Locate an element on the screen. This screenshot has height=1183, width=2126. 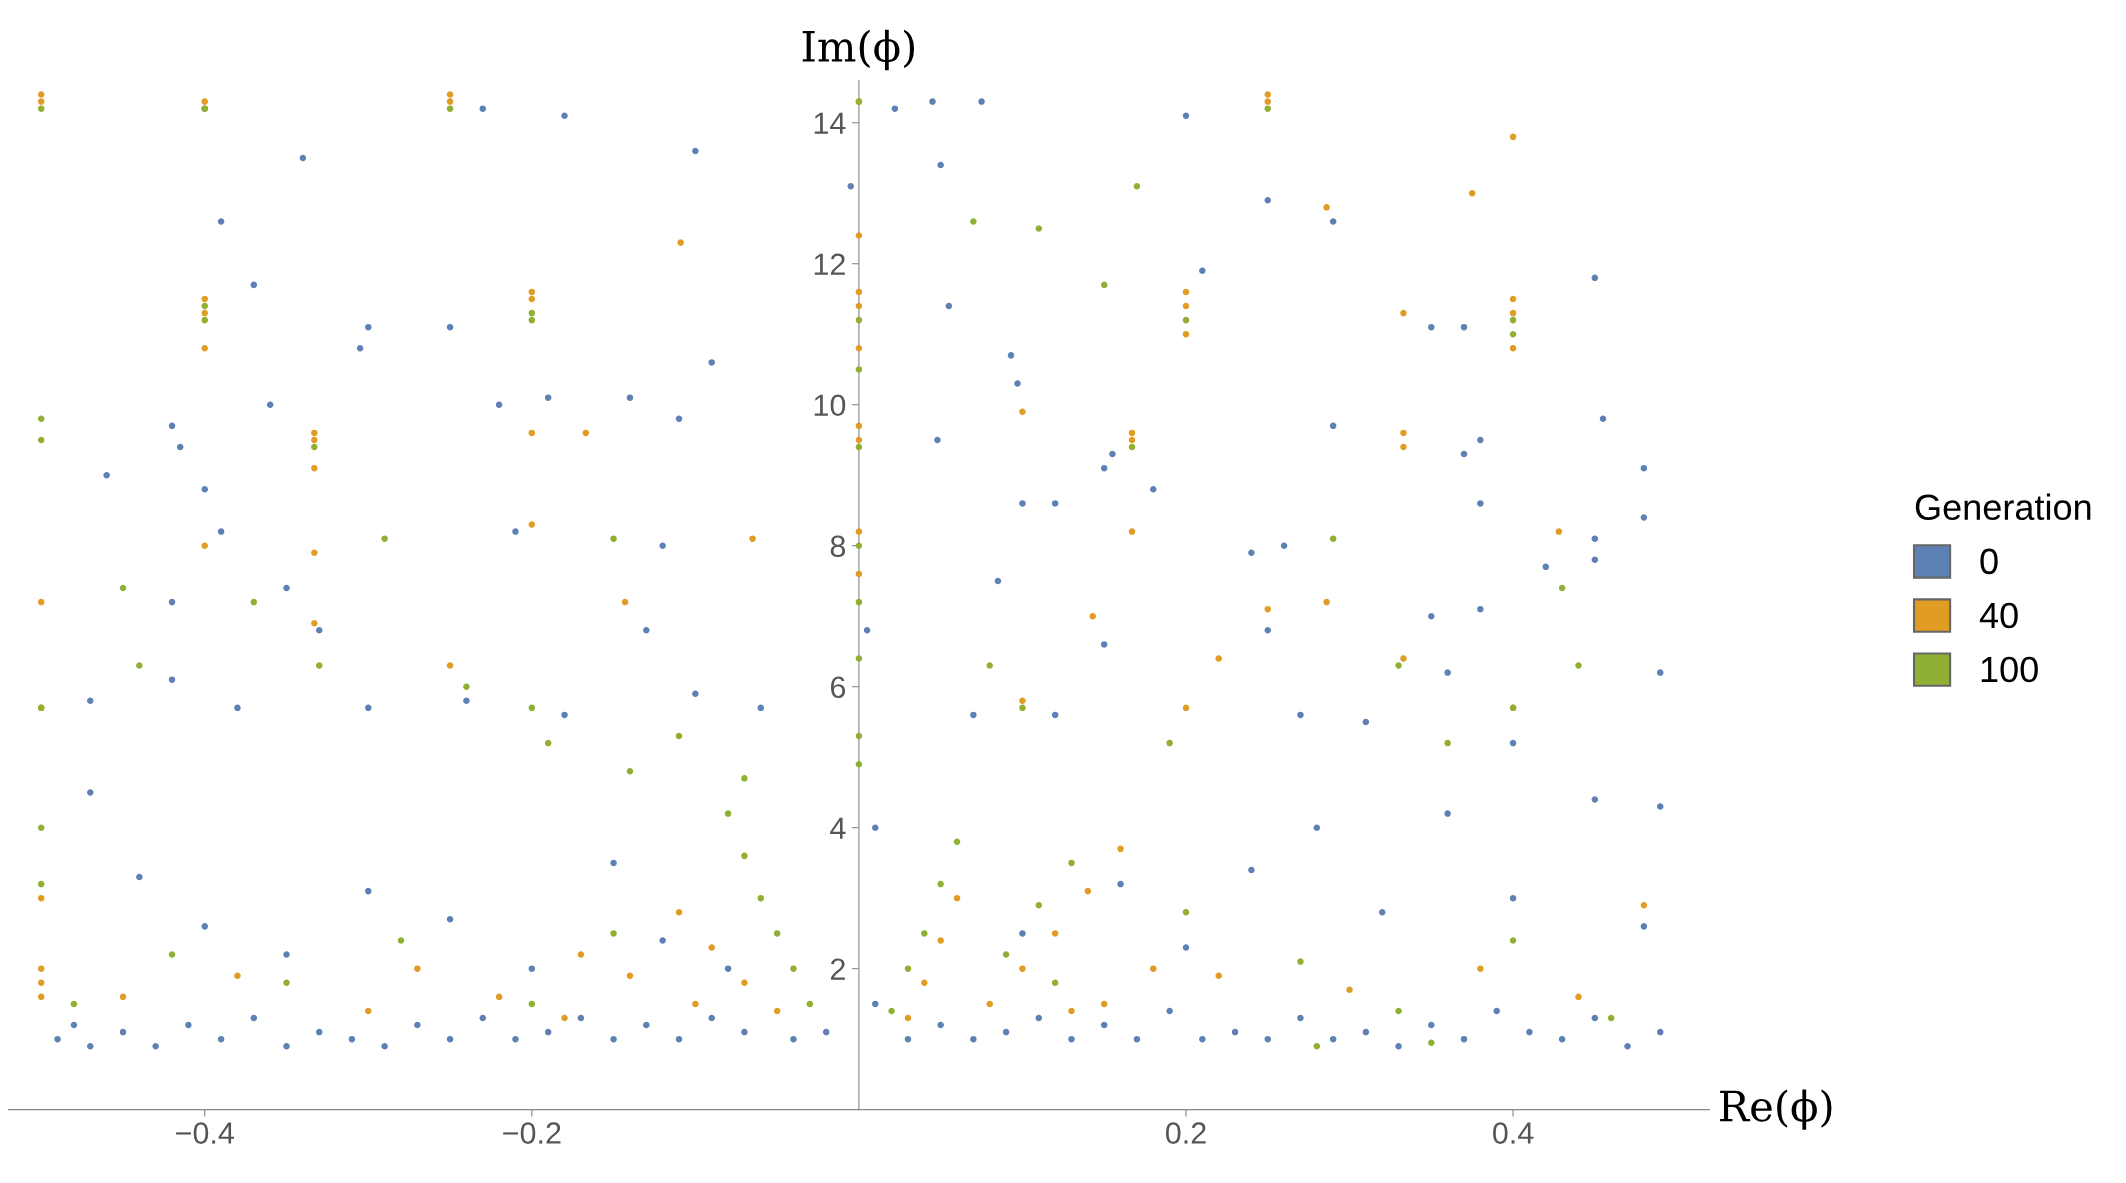
y-tick-label: 2 is located at coordinates (837, 969).